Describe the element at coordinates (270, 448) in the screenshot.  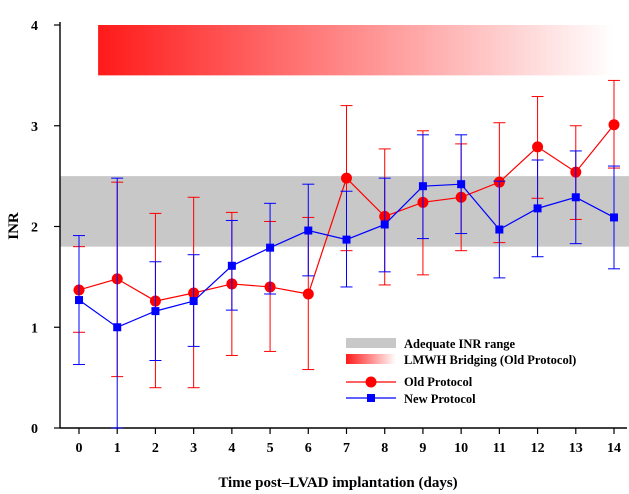
I see `x-tick-label: 5` at that location.